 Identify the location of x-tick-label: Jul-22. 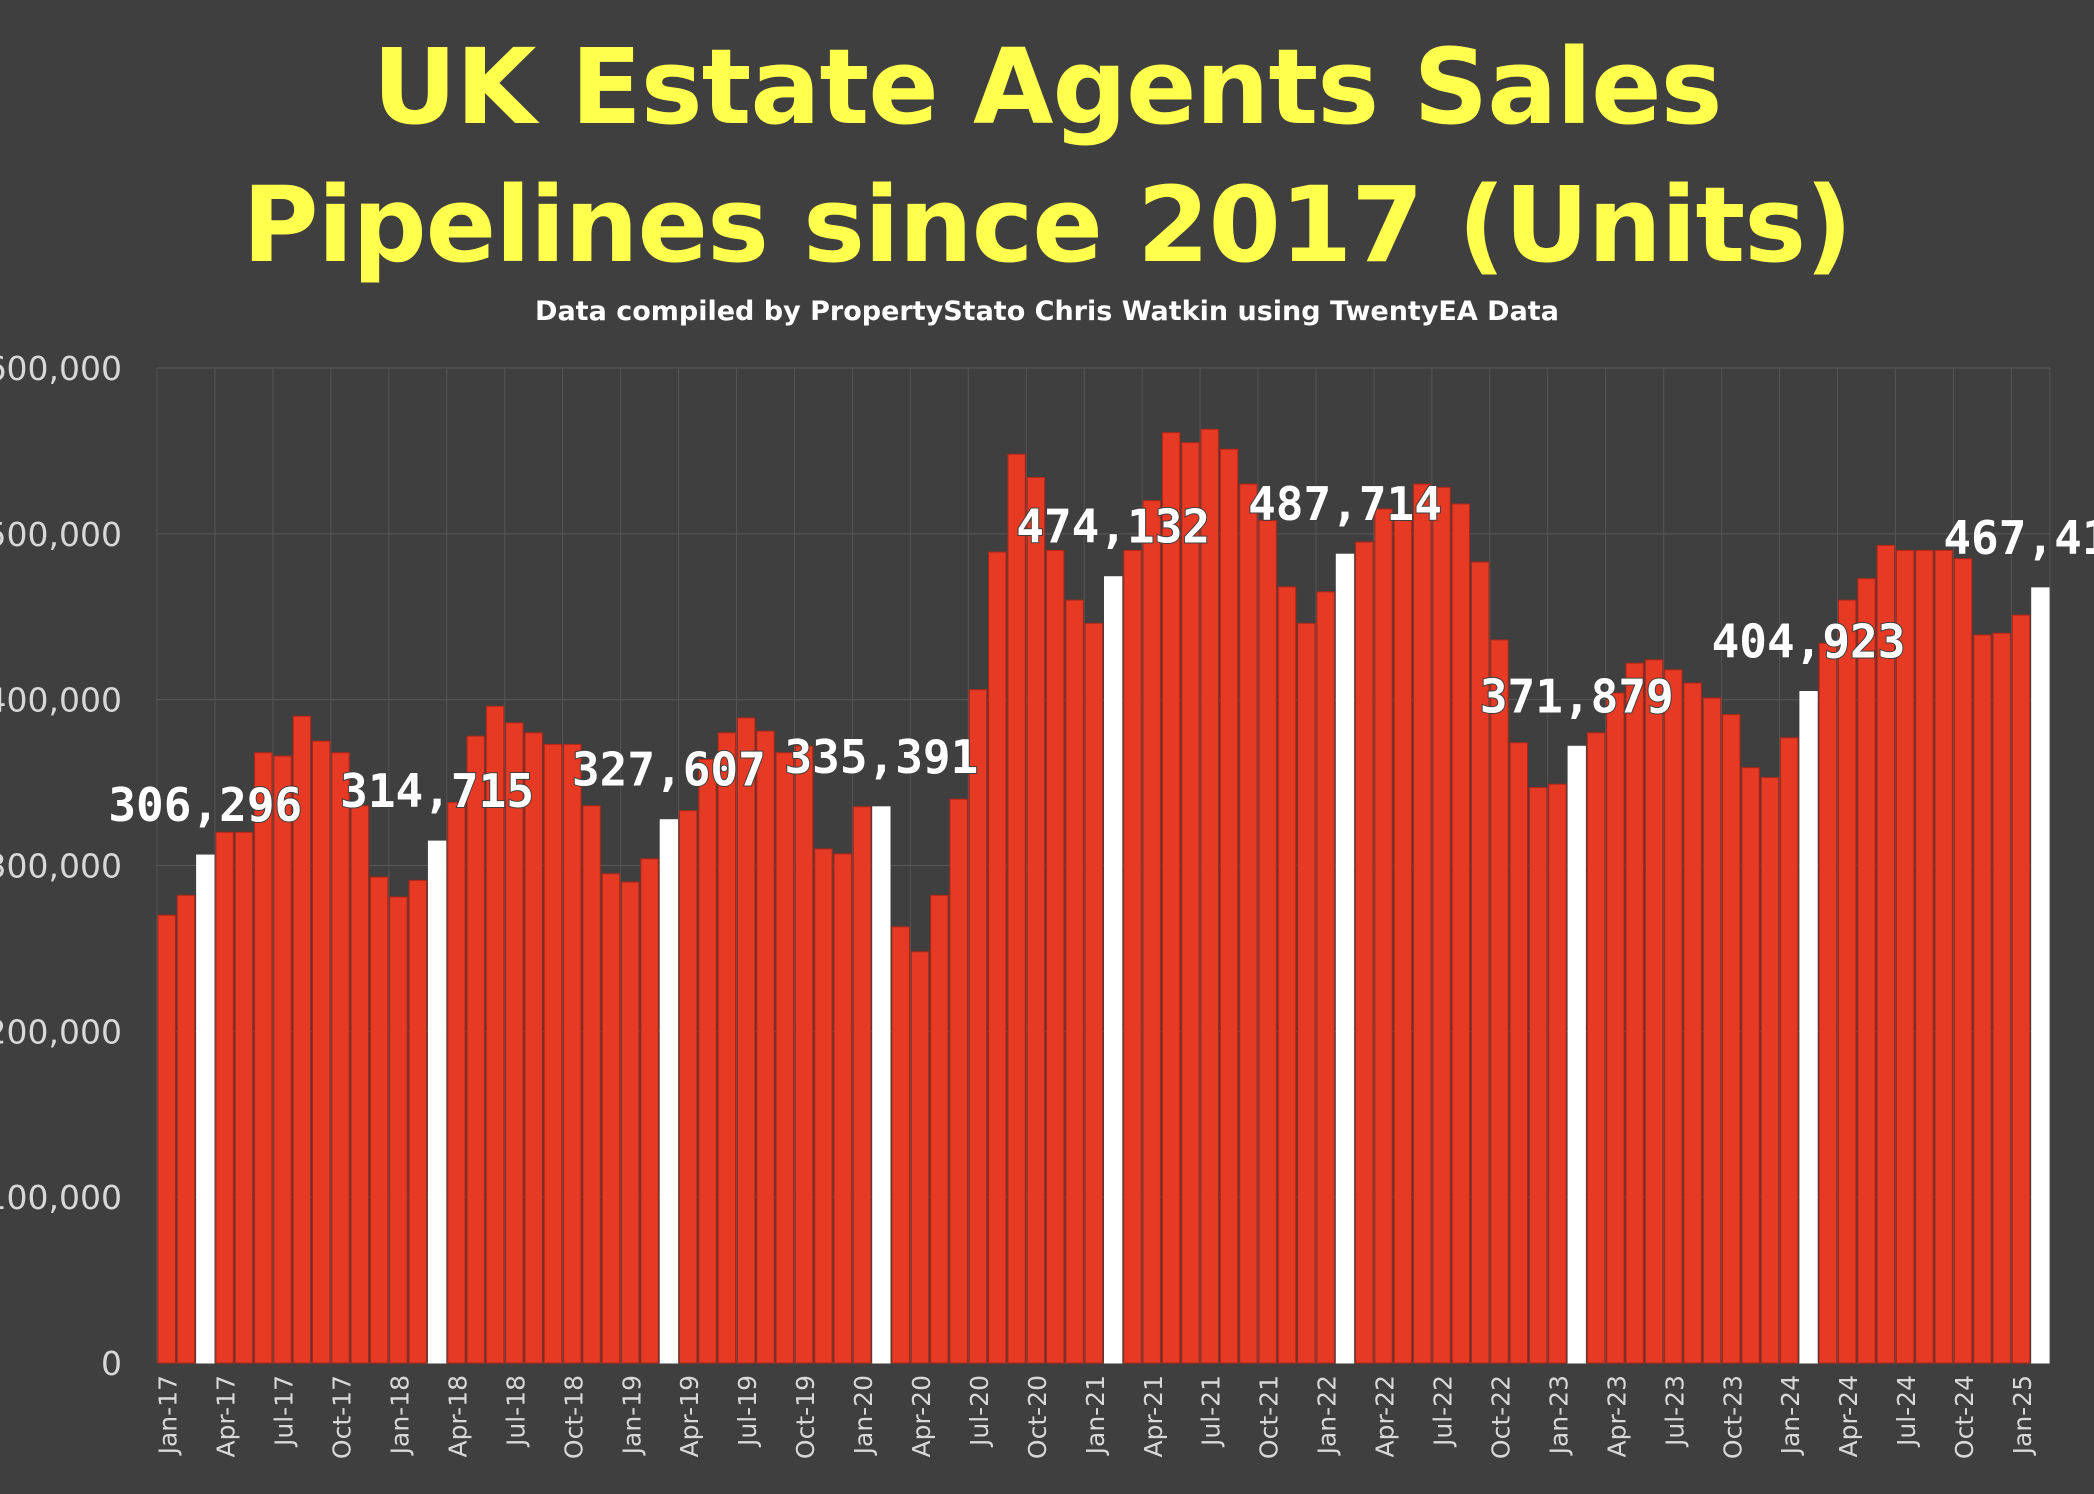
(1443, 1411).